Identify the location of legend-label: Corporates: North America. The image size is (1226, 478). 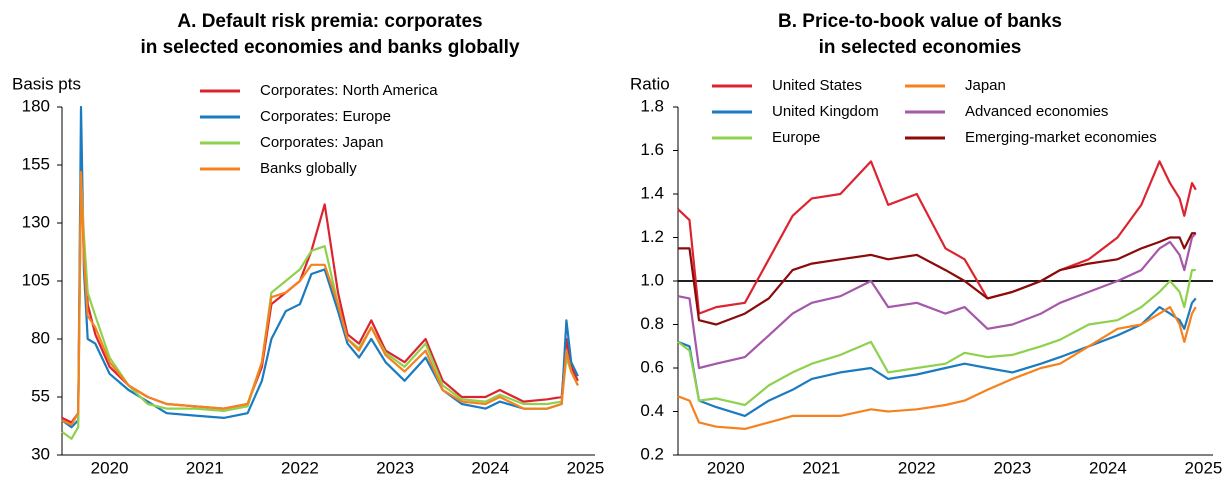
(349, 90).